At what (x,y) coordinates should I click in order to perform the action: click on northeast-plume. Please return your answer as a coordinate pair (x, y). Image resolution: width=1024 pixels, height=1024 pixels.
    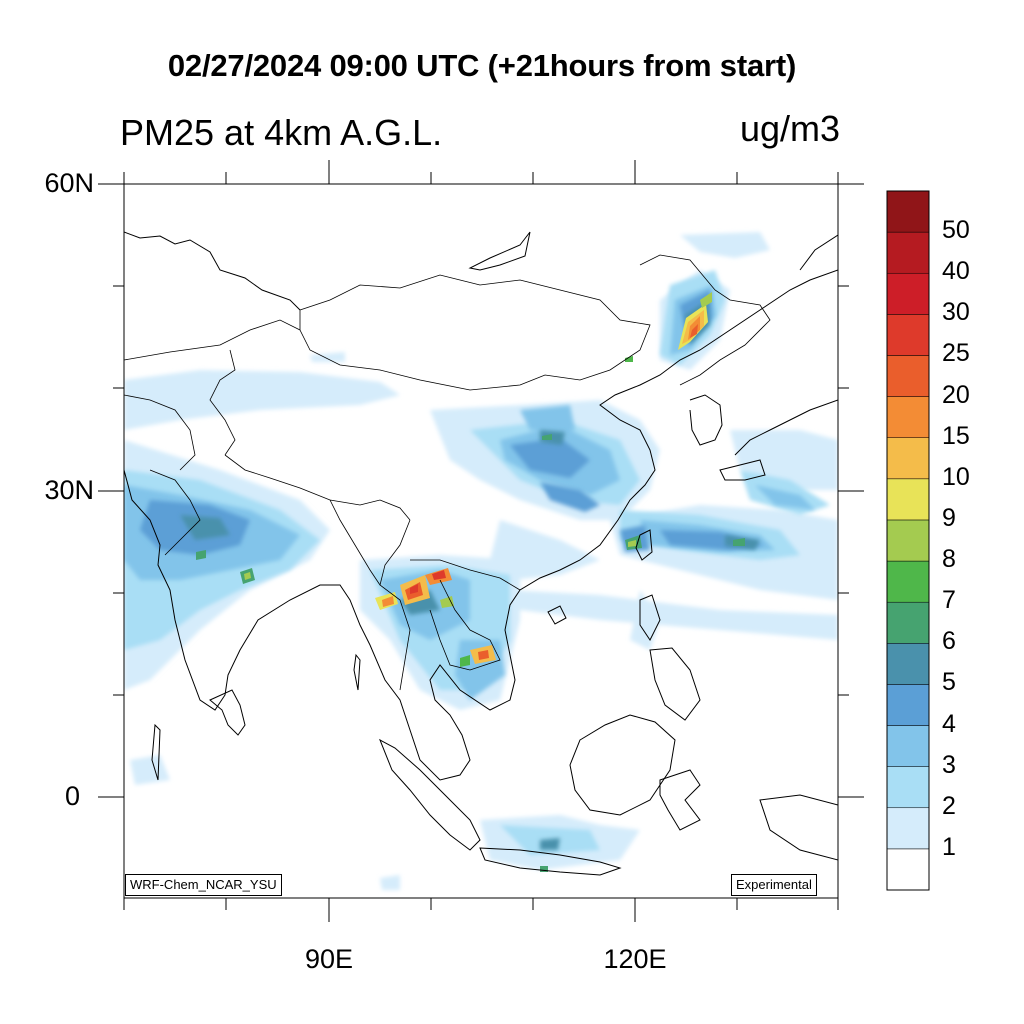
    Looking at the image, I should click on (668, 327).